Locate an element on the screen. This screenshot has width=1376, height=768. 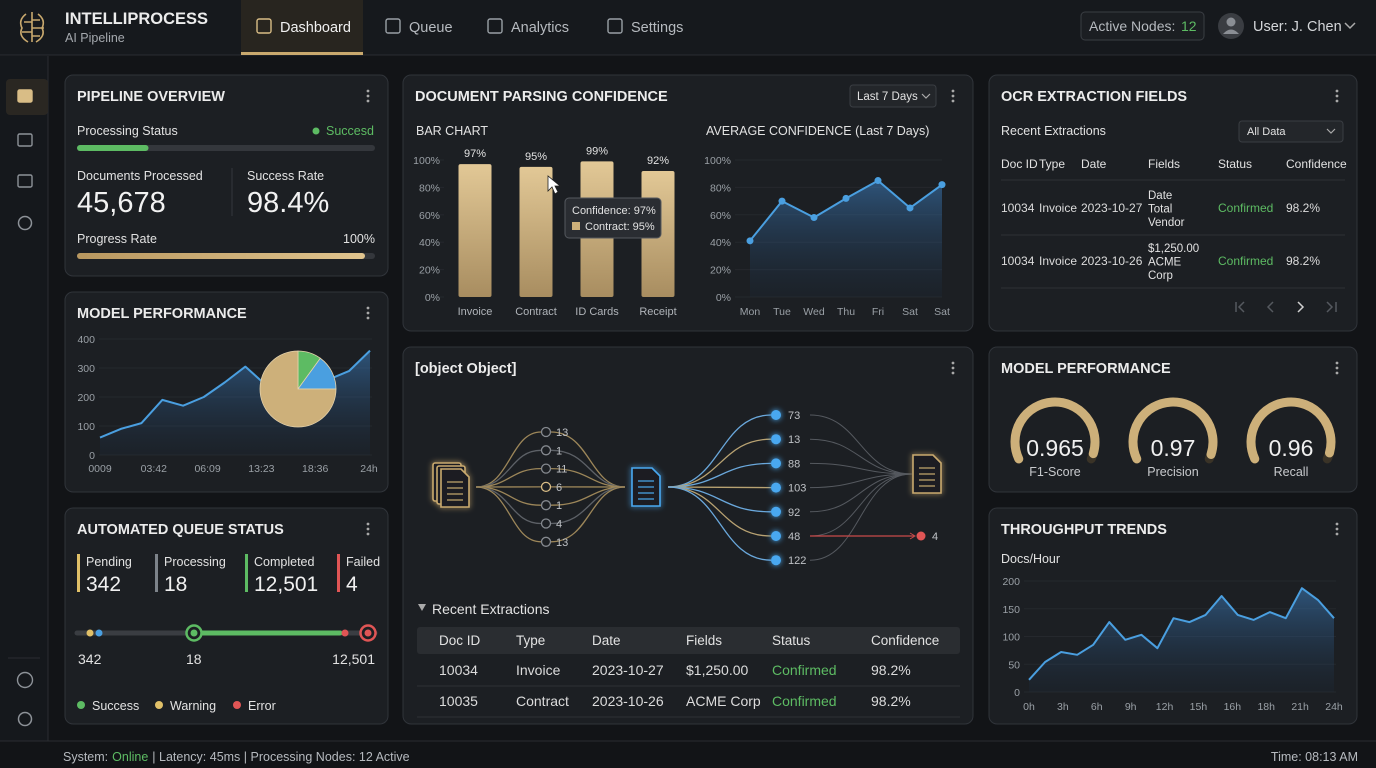
gauge-label: Precision is located at coordinates (1172, 472).